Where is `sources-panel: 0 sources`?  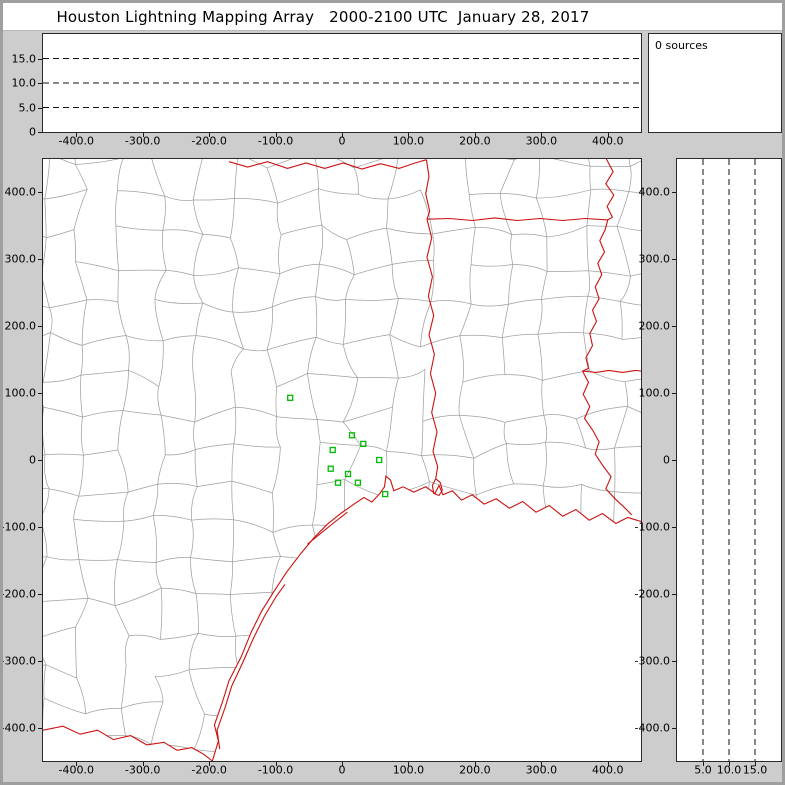 sources-panel: 0 sources is located at coordinates (715, 83).